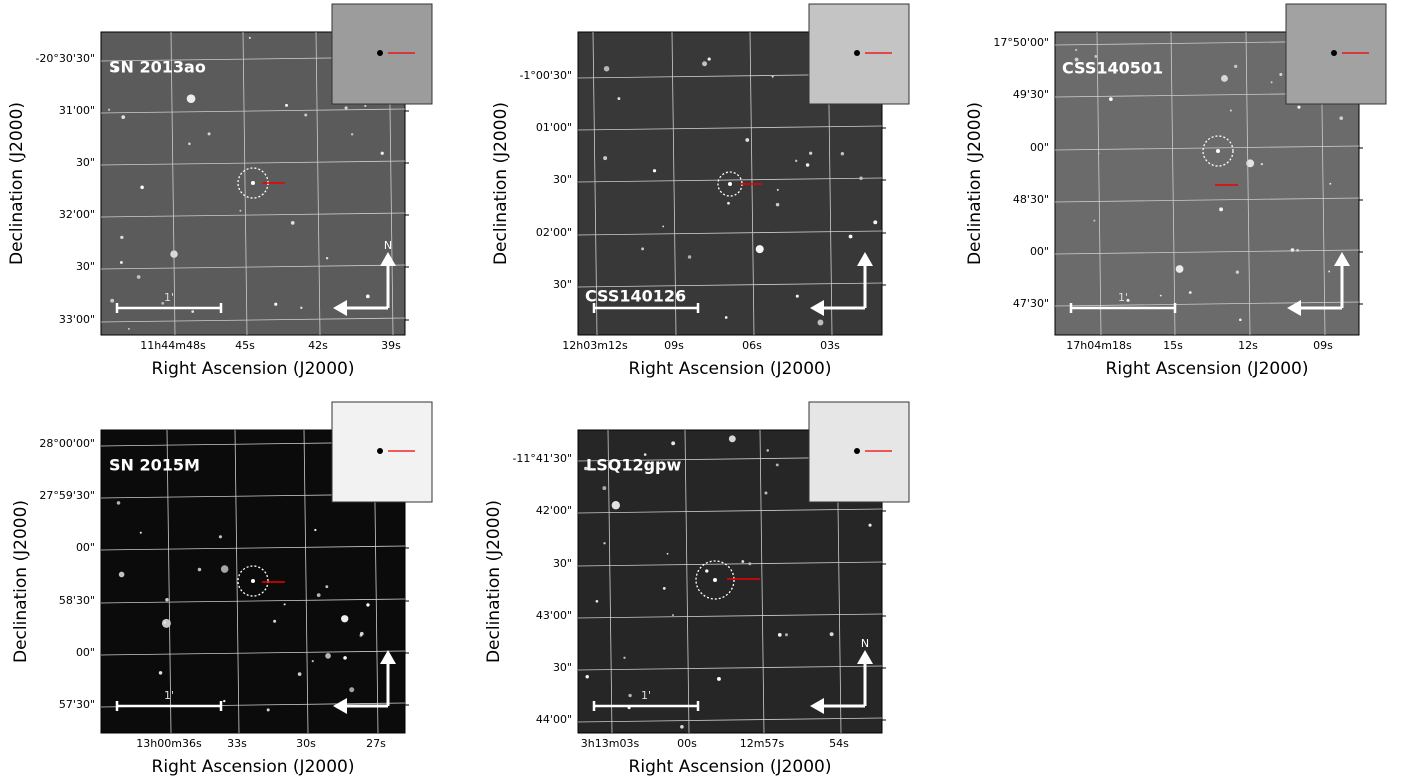  Describe the element at coordinates (542, 458) in the screenshot. I see `y-tick-label: -11°41'30"` at that location.